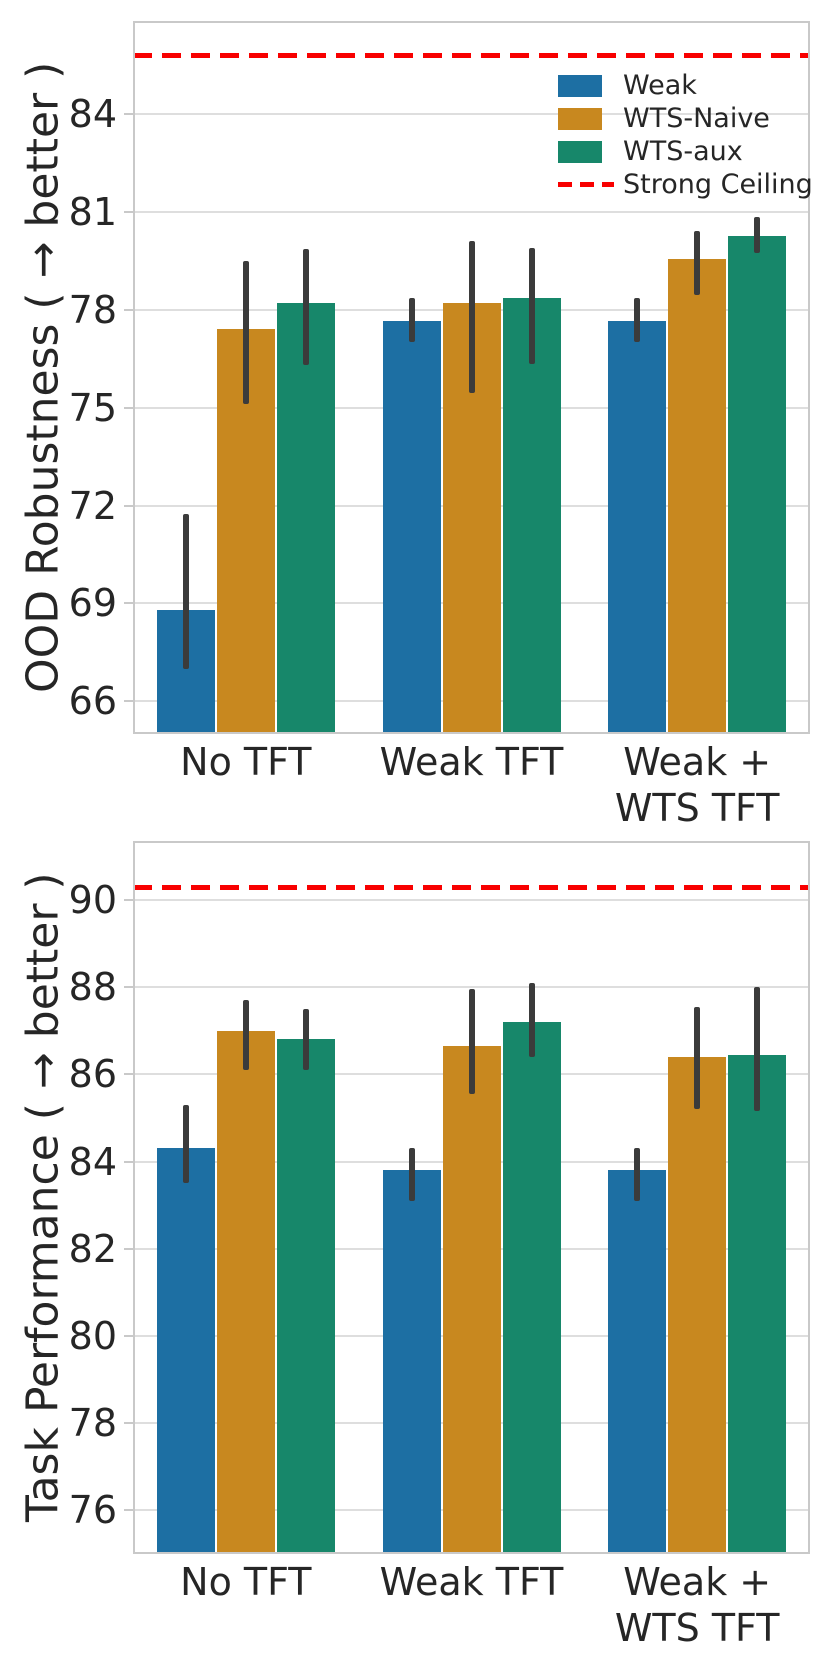 The width and height of the screenshot is (830, 1661). Describe the element at coordinates (683, 151) in the screenshot. I see `legend-label-wts-aux: WTS-aux` at that location.